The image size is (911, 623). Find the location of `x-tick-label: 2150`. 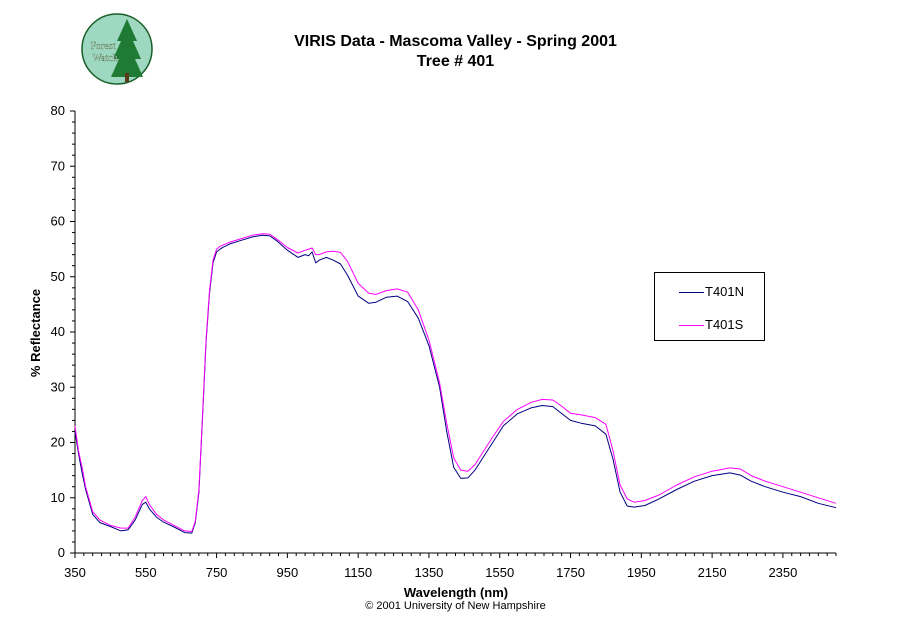

x-tick-label: 2150 is located at coordinates (712, 572).